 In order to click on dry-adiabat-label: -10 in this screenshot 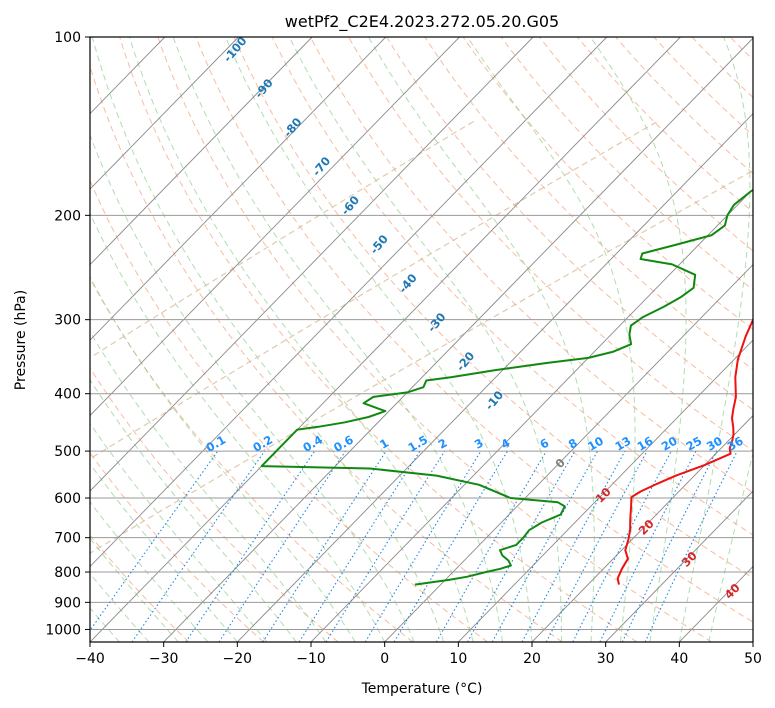, I will do `click(494, 400)`.